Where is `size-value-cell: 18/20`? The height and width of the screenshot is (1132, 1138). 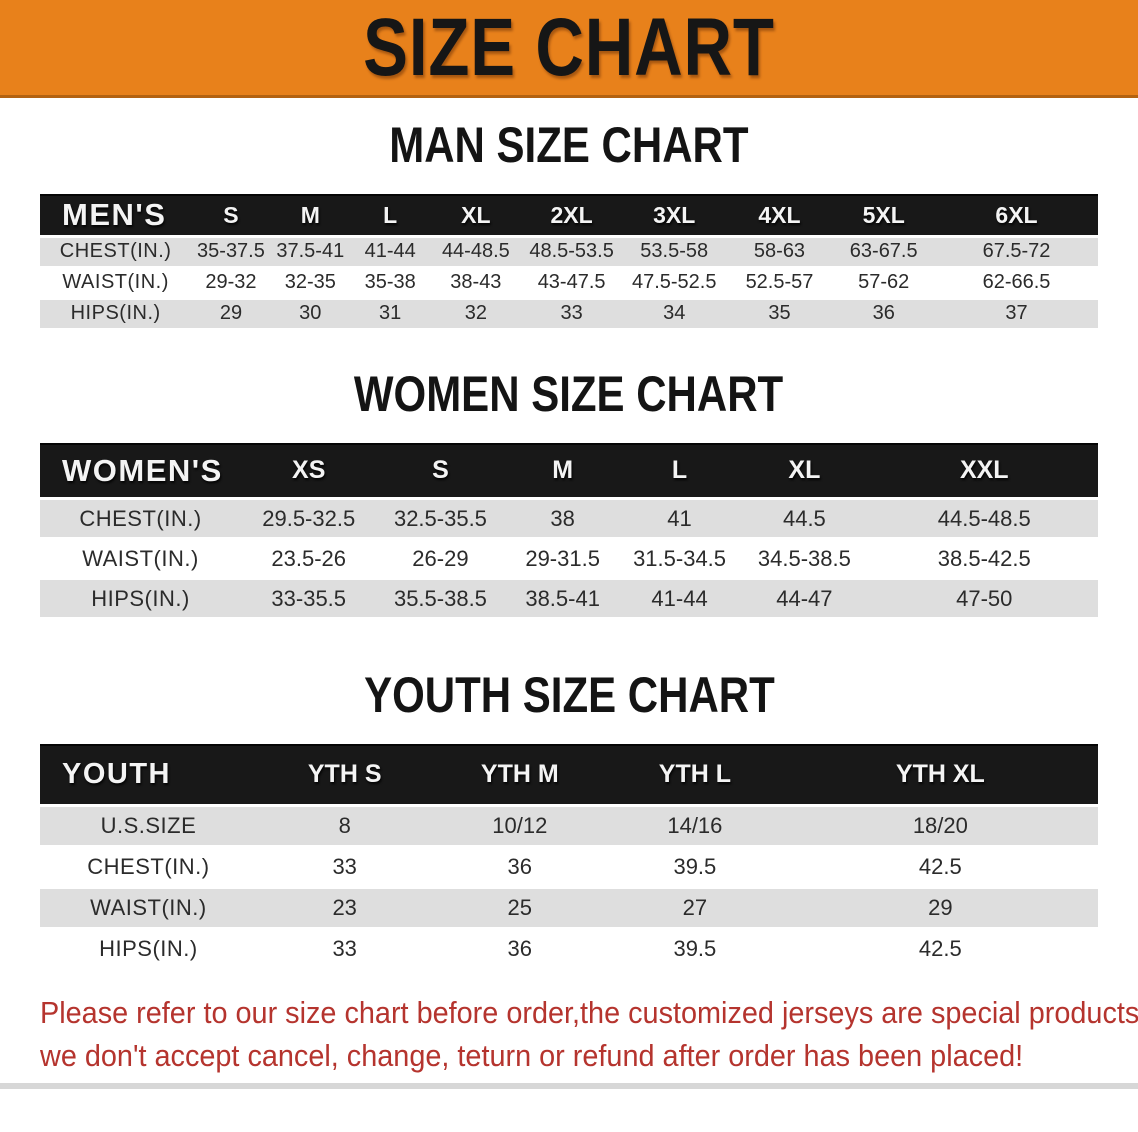
size-value-cell: 18/20 is located at coordinates (940, 826).